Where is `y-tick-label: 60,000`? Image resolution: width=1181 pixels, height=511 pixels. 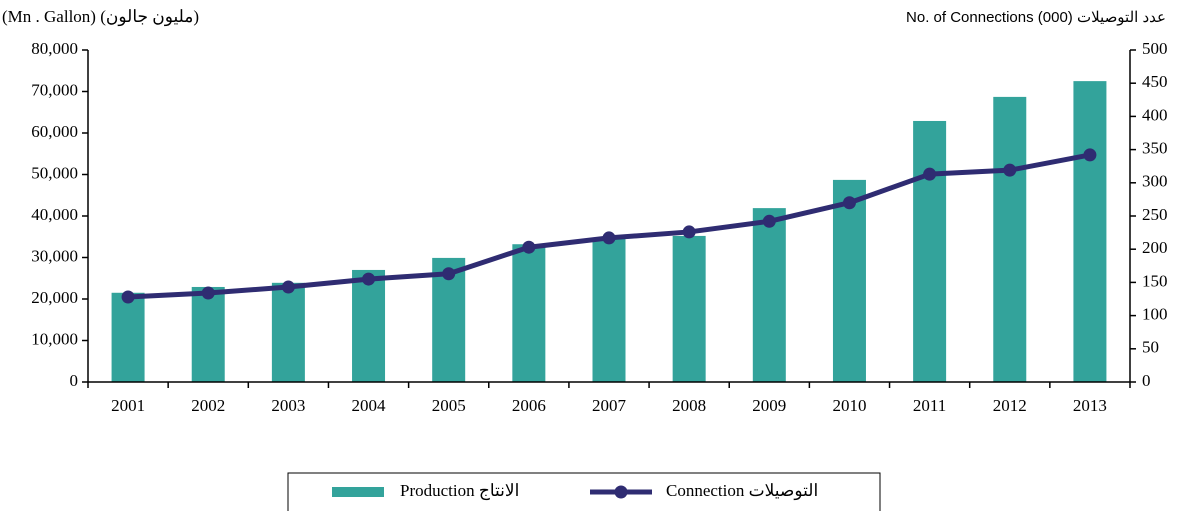 y-tick-label: 60,000 is located at coordinates (54, 131).